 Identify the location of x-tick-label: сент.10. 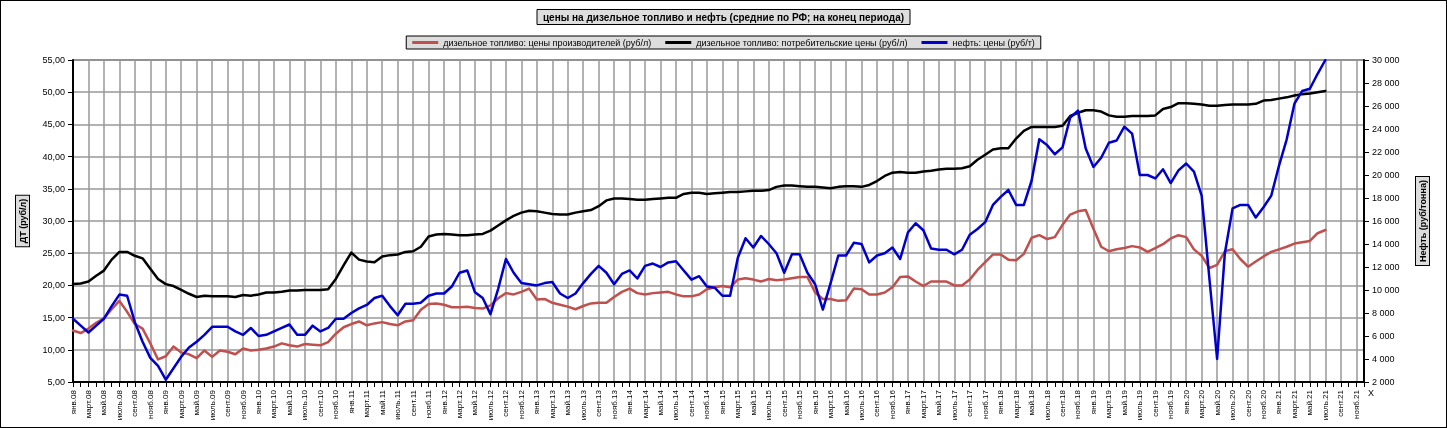
(320, 403).